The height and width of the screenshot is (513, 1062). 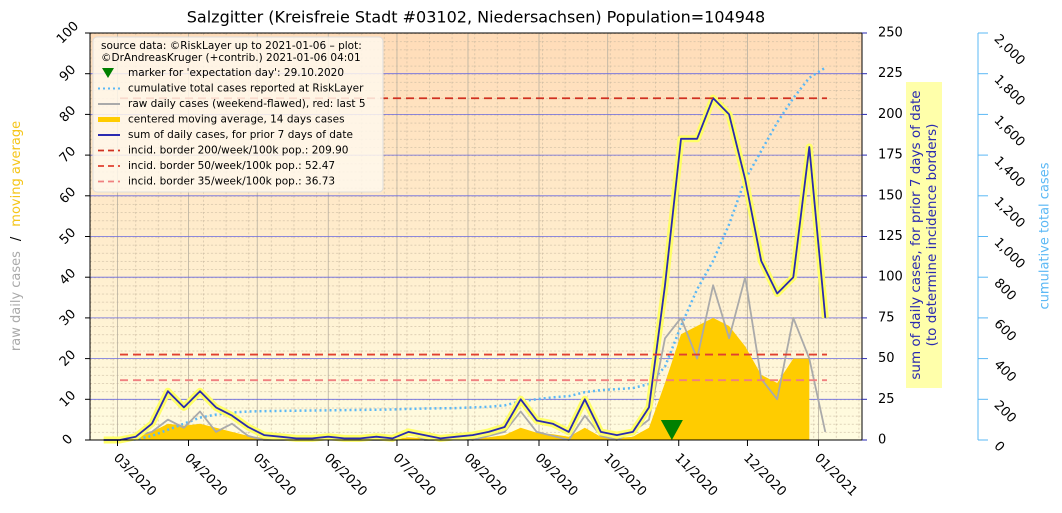 What do you see at coordinates (68, 440) in the screenshot?
I see `y-tick-label: 0` at bounding box center [68, 440].